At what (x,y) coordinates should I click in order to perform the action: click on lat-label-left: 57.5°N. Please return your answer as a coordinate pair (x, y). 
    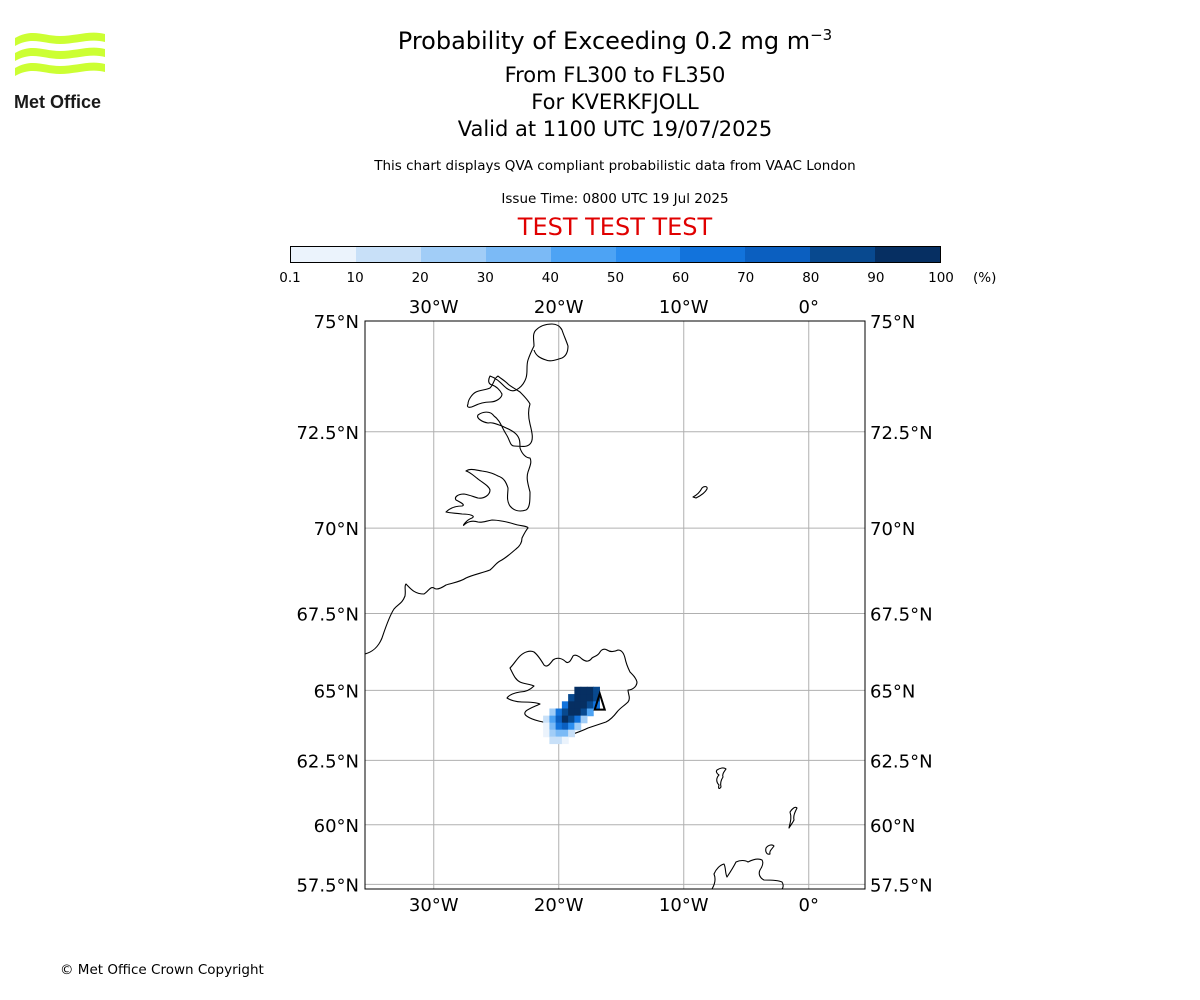
    Looking at the image, I should click on (327, 885).